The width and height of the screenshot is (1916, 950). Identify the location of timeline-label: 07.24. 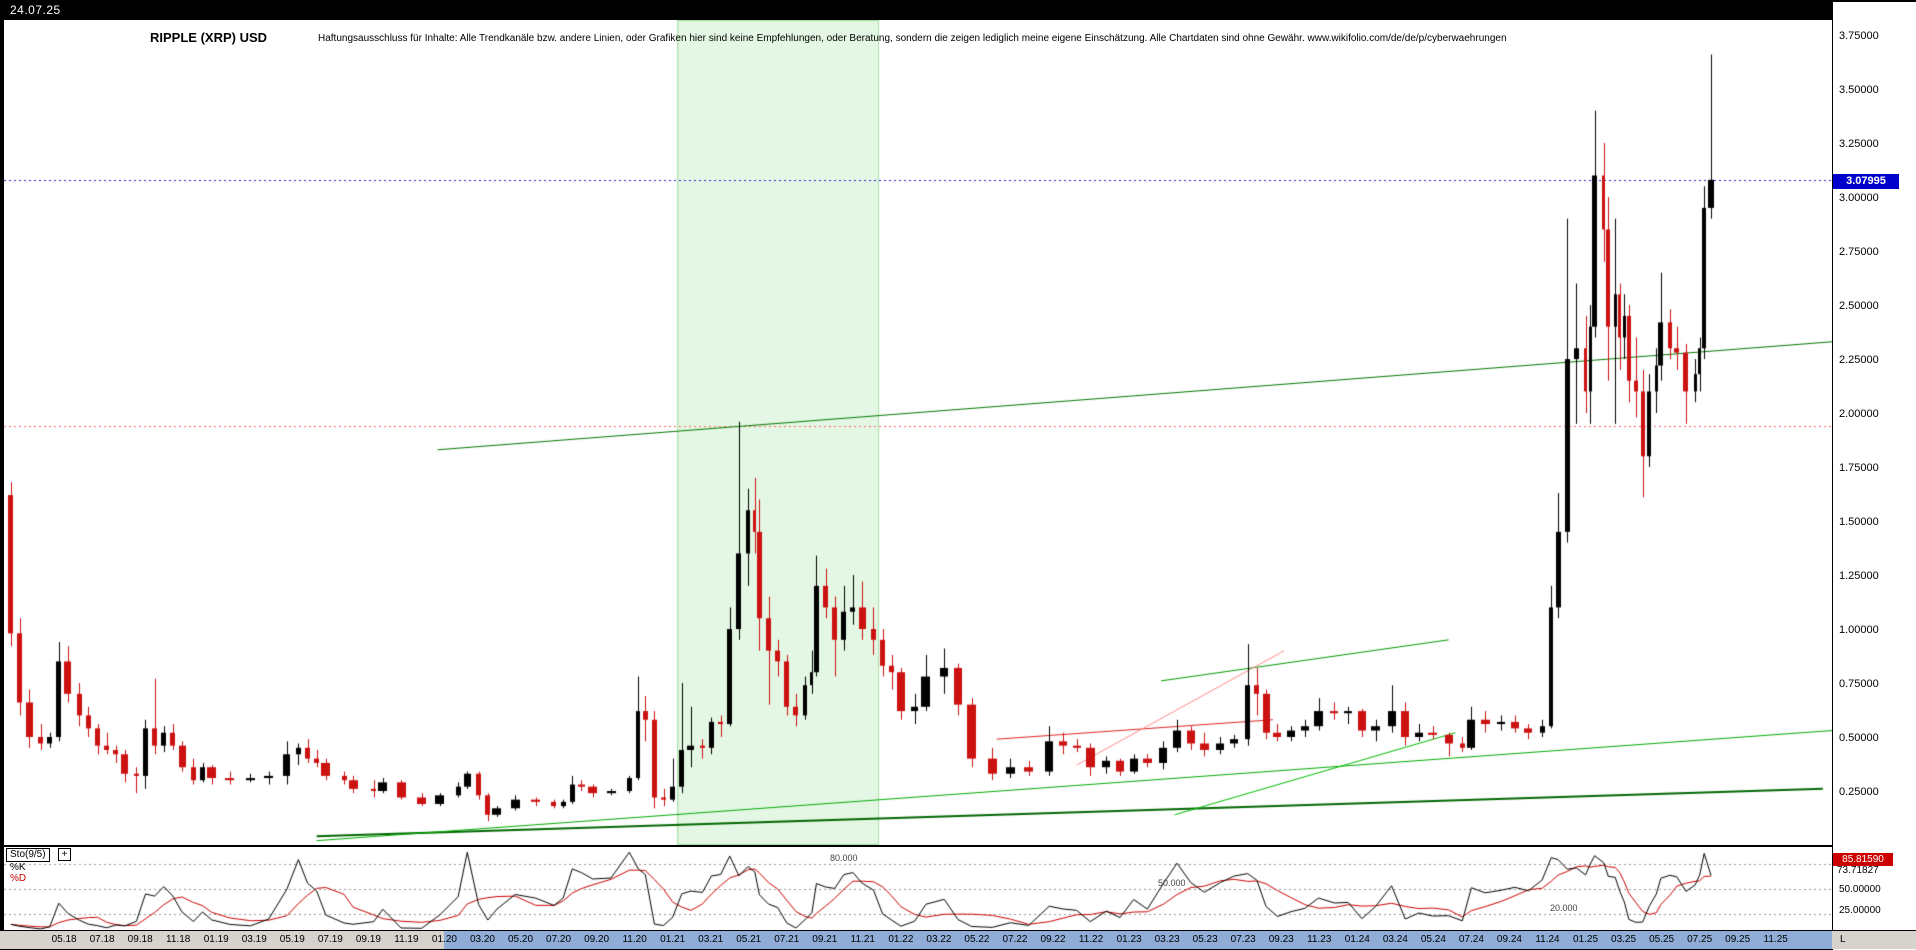
(1471, 939).